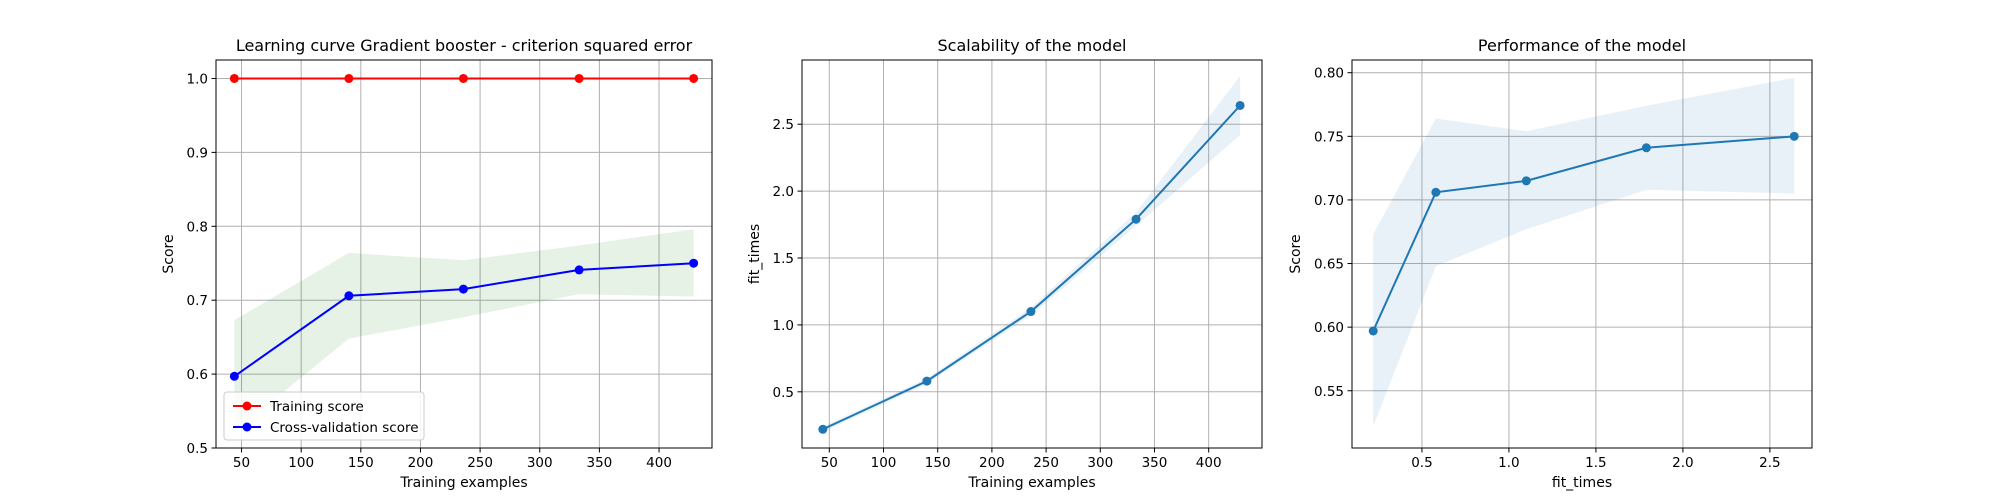 This screenshot has height=500, width=2000. What do you see at coordinates (1682, 463) in the screenshot?
I see `x-tick-label: 2.0` at bounding box center [1682, 463].